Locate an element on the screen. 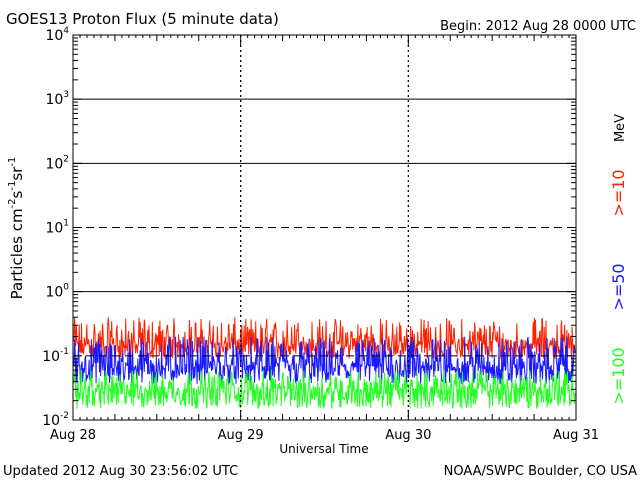  y-tick-exponent: -1 is located at coordinates (64, 352).